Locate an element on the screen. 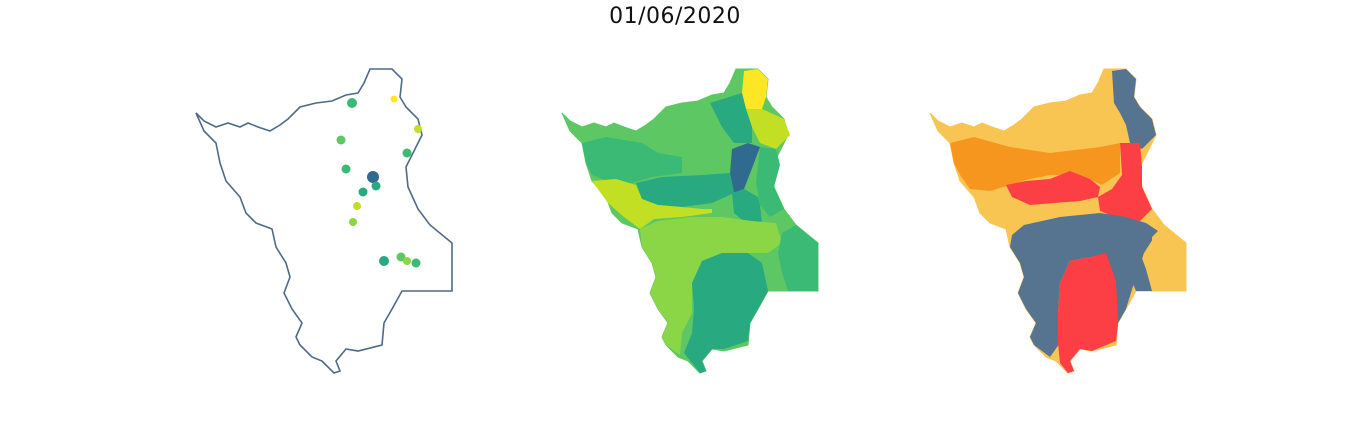 Image resolution: width=1350 pixels, height=444 pixels. panel-stations-map is located at coordinates (324, 221).